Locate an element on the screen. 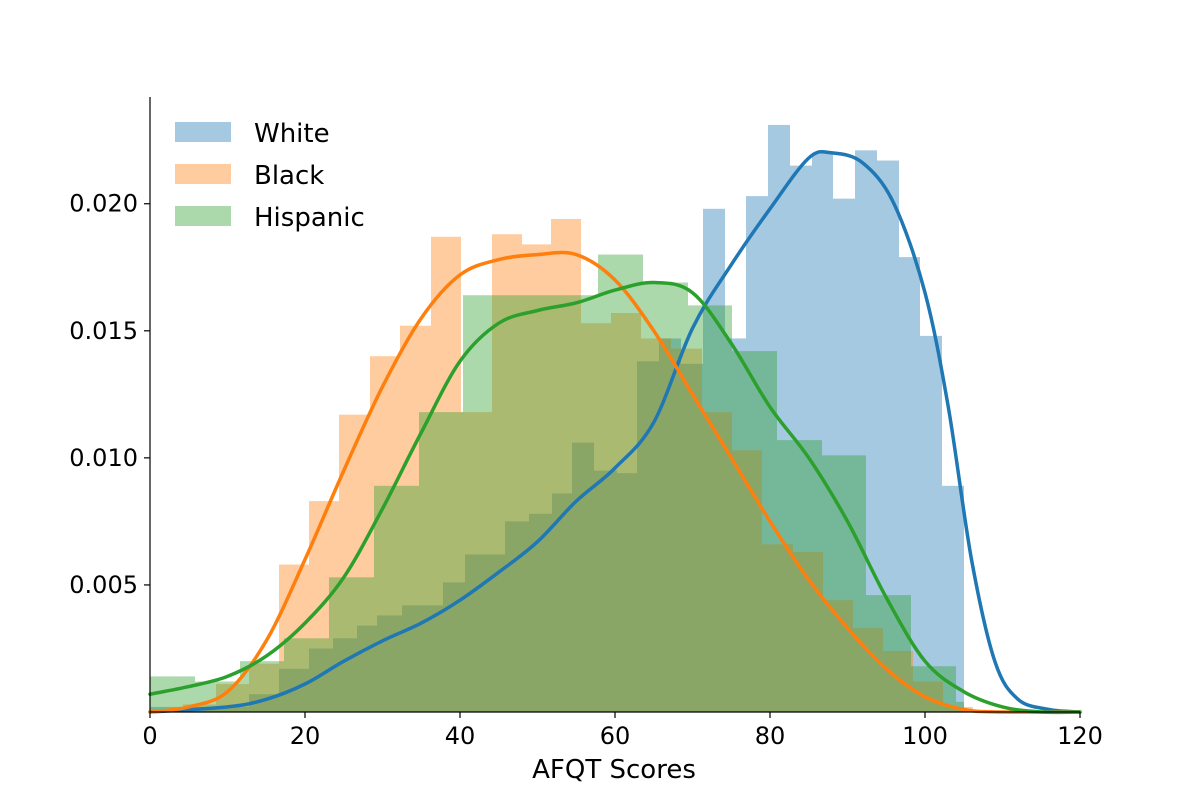 The width and height of the screenshot is (1200, 800). x-axis-label: AFQT Scores is located at coordinates (614, 770).